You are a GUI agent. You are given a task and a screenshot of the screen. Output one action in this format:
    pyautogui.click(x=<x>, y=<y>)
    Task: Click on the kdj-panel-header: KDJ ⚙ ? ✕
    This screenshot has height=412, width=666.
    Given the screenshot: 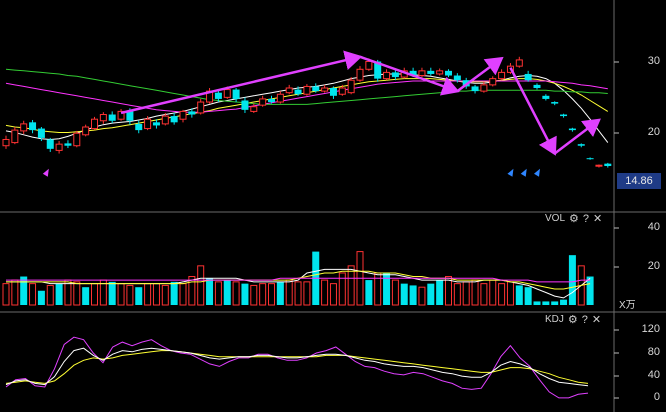 What is the action you would take?
    pyautogui.click(x=573, y=320)
    